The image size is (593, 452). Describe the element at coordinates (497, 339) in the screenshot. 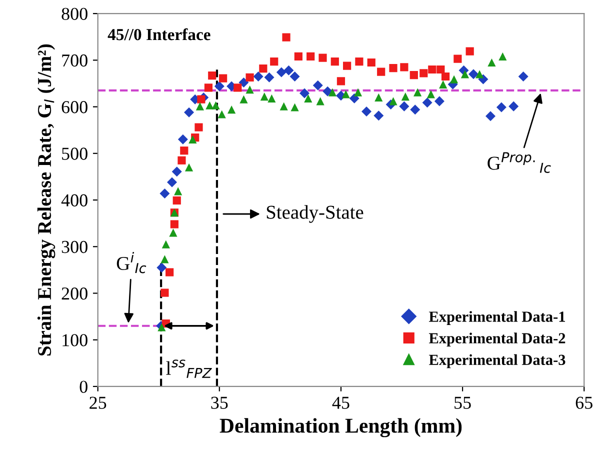

I see `legend-label: Experimental Data-2` at that location.